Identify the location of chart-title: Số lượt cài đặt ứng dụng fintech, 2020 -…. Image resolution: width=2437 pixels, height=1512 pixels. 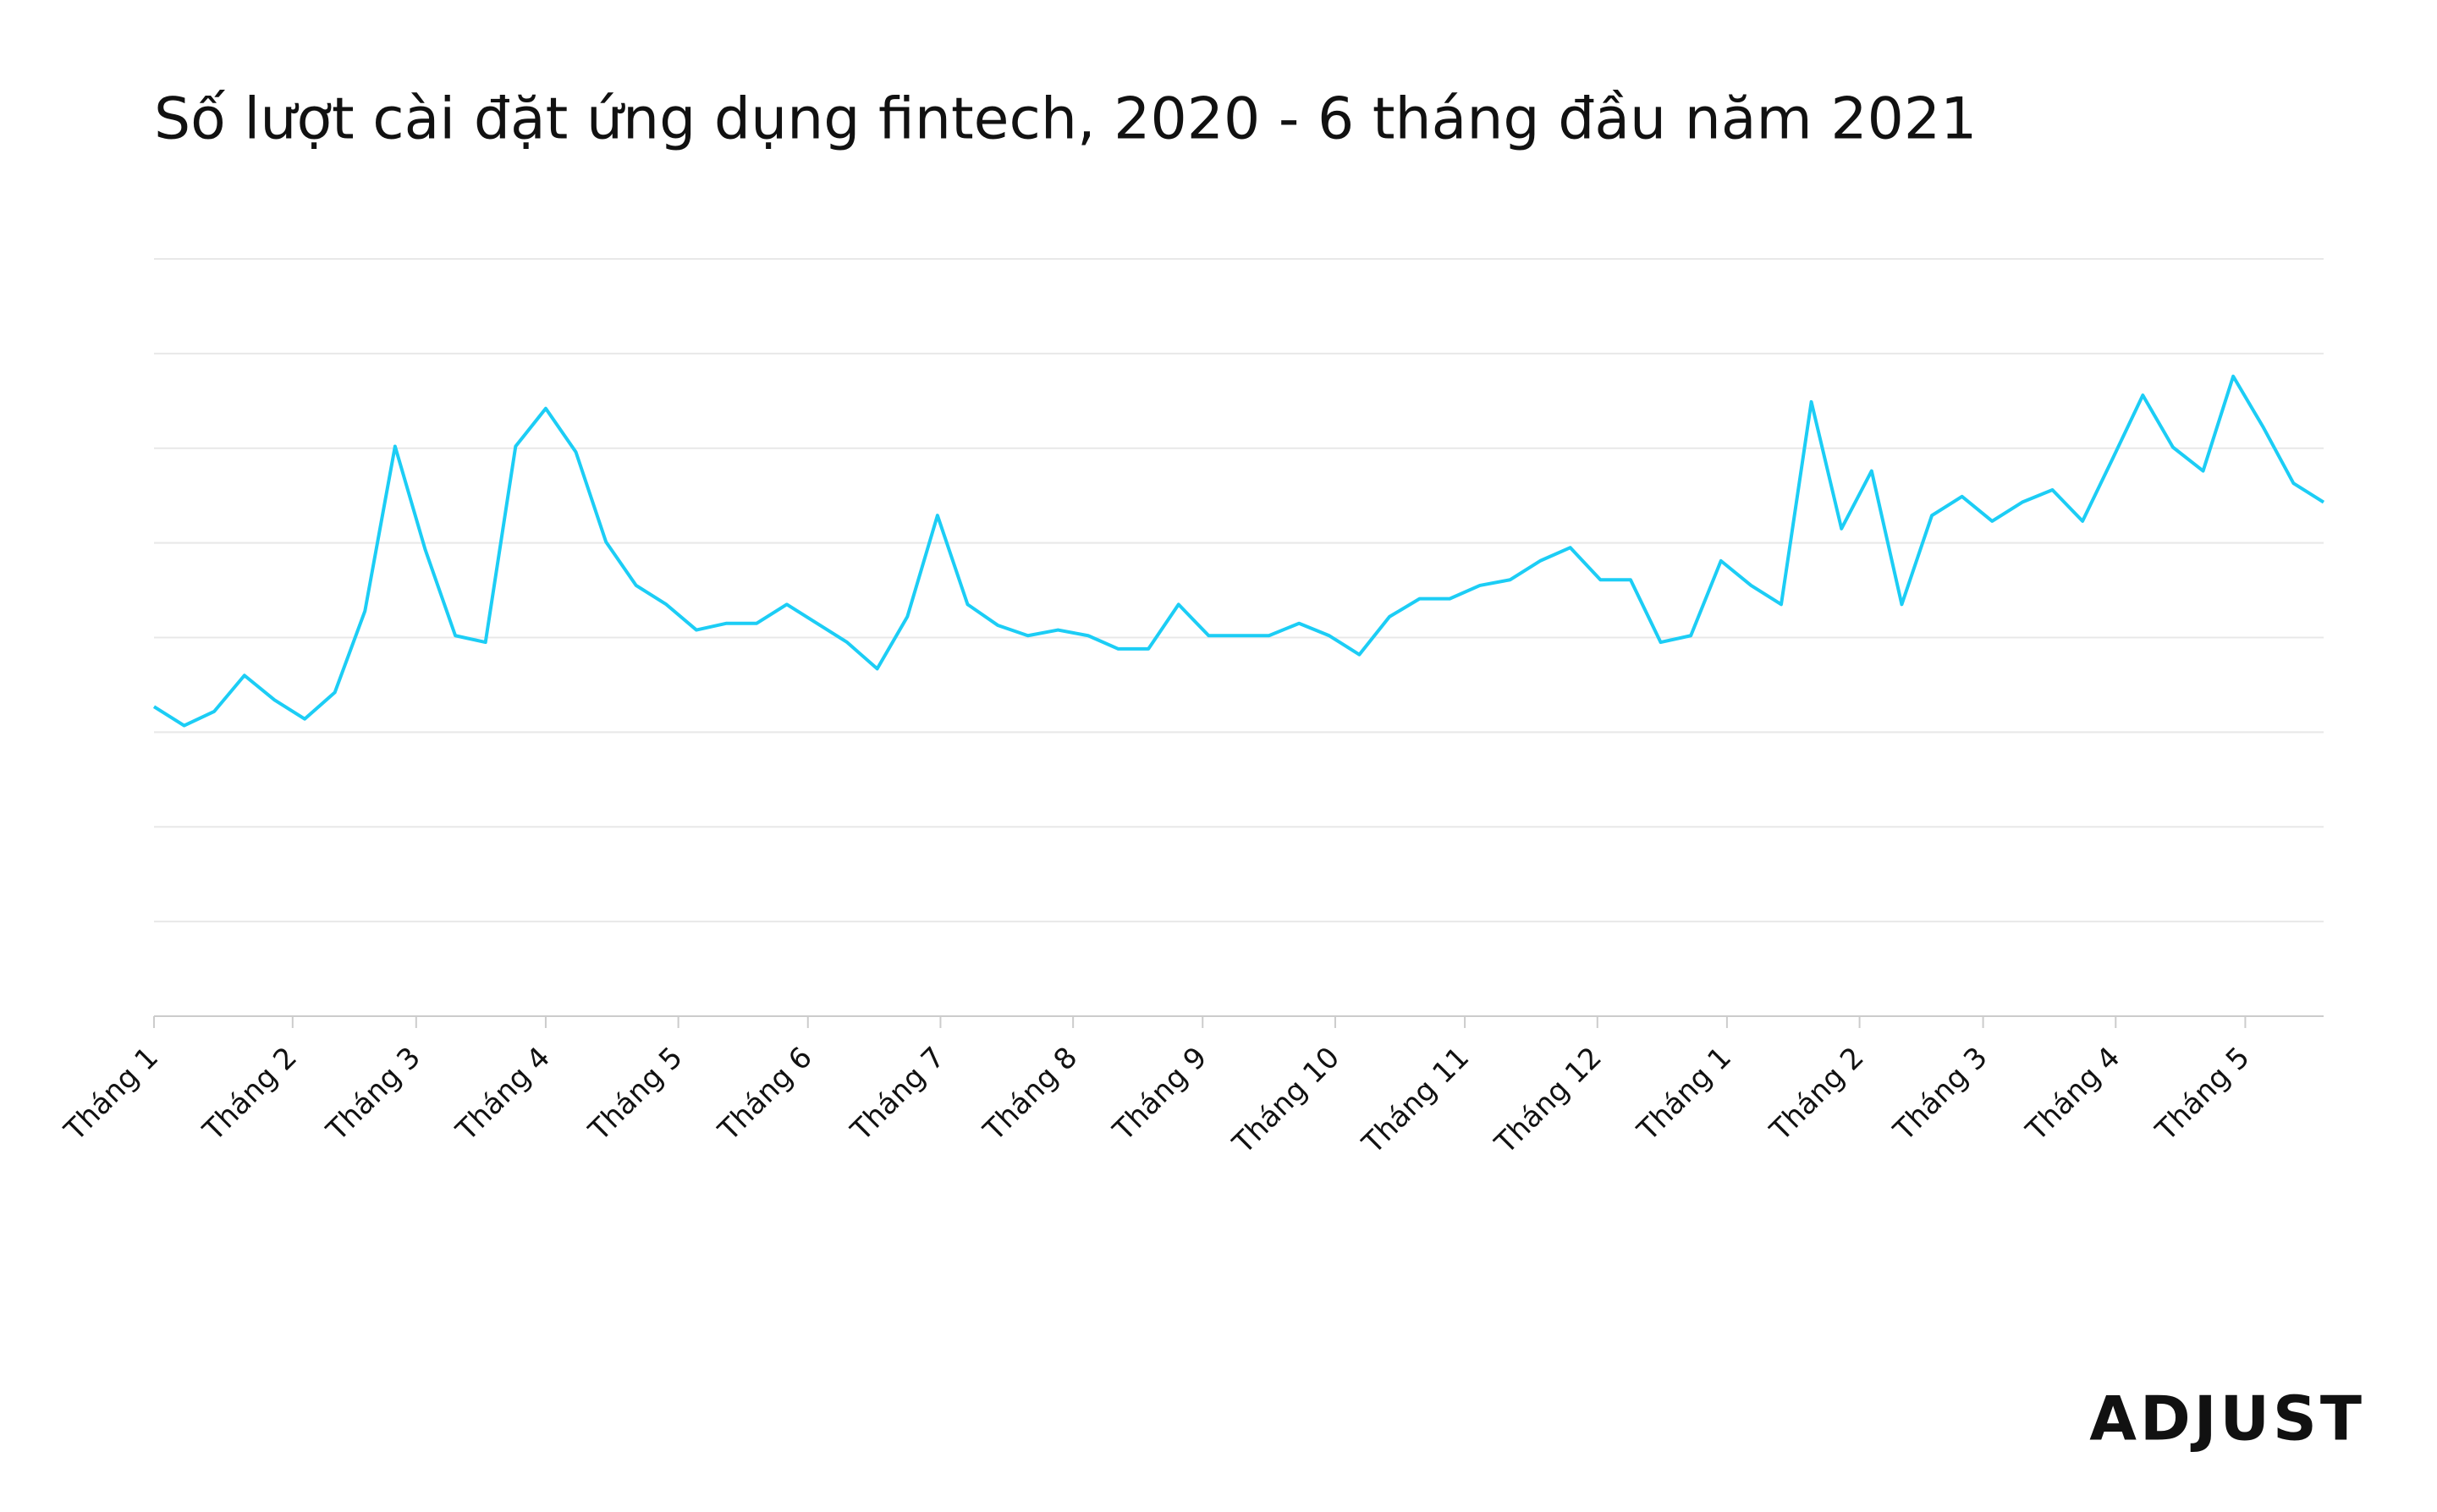
(1066, 119).